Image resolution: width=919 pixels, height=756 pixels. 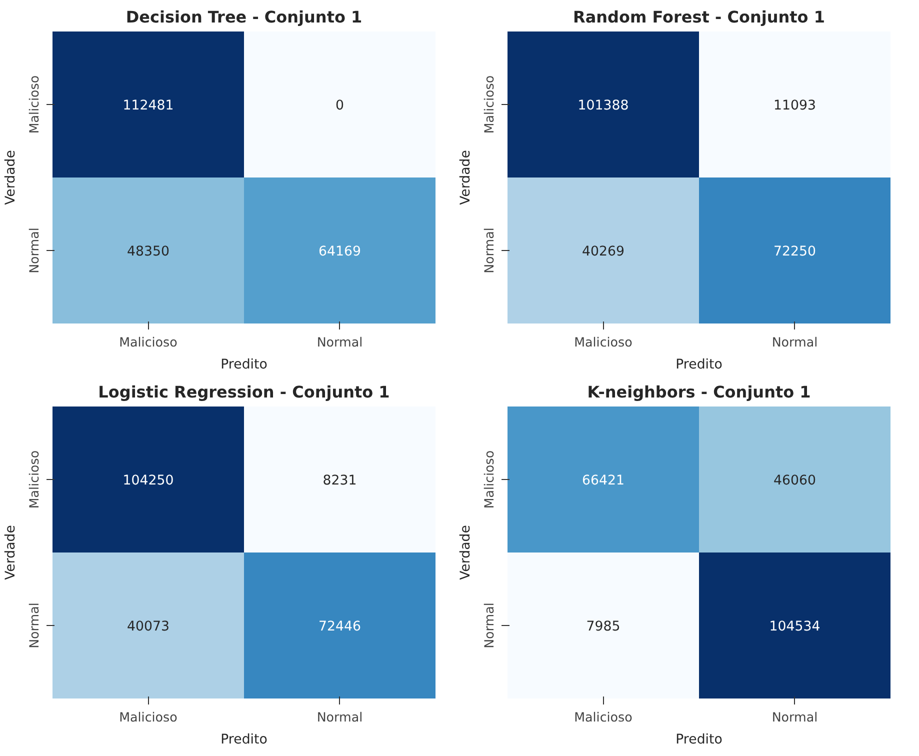 What do you see at coordinates (603, 481) in the screenshot?
I see `data-label: 66421` at bounding box center [603, 481].